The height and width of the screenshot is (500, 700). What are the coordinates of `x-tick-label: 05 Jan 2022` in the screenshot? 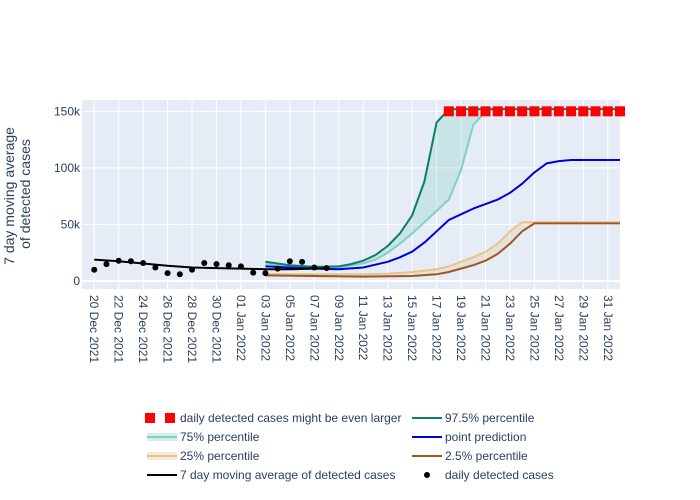 It's located at (290, 328).